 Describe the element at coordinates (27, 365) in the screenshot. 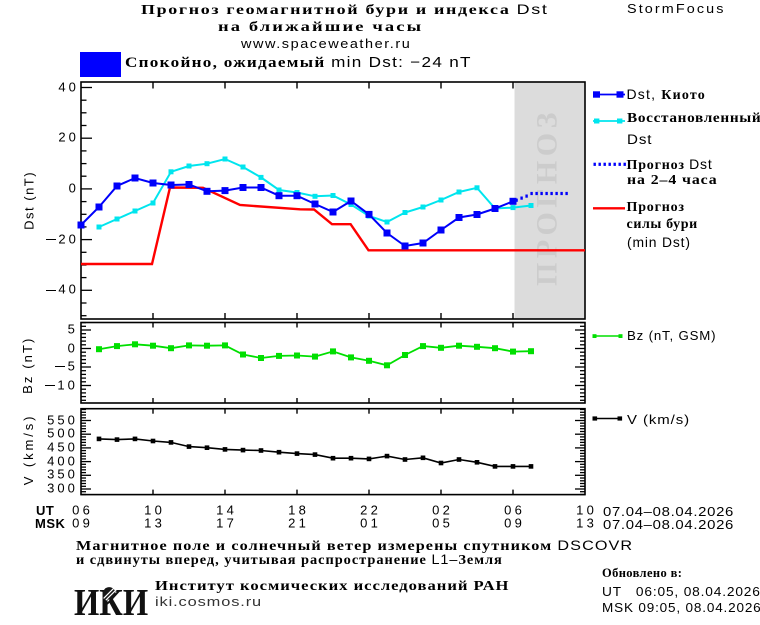

I see `svg-text: Bz (nT)` at that location.